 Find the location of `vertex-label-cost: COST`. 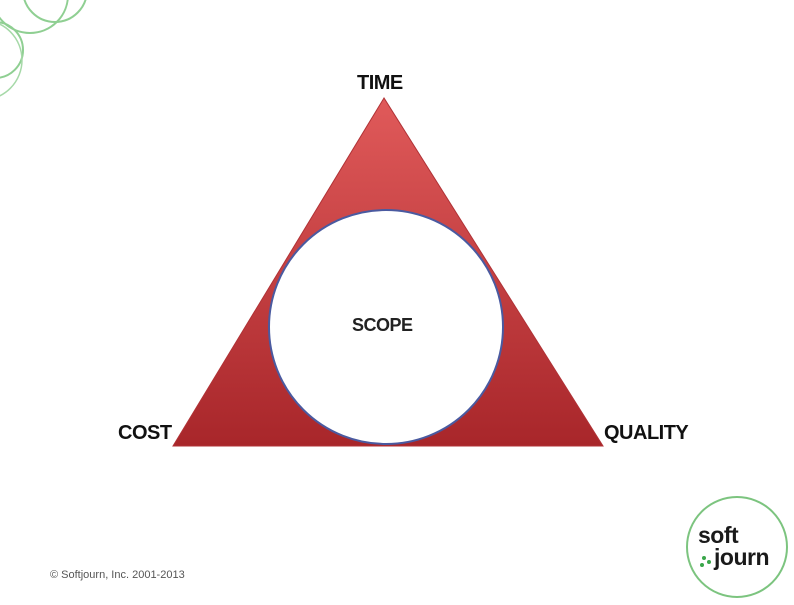

vertex-label-cost: COST is located at coordinates (145, 433).